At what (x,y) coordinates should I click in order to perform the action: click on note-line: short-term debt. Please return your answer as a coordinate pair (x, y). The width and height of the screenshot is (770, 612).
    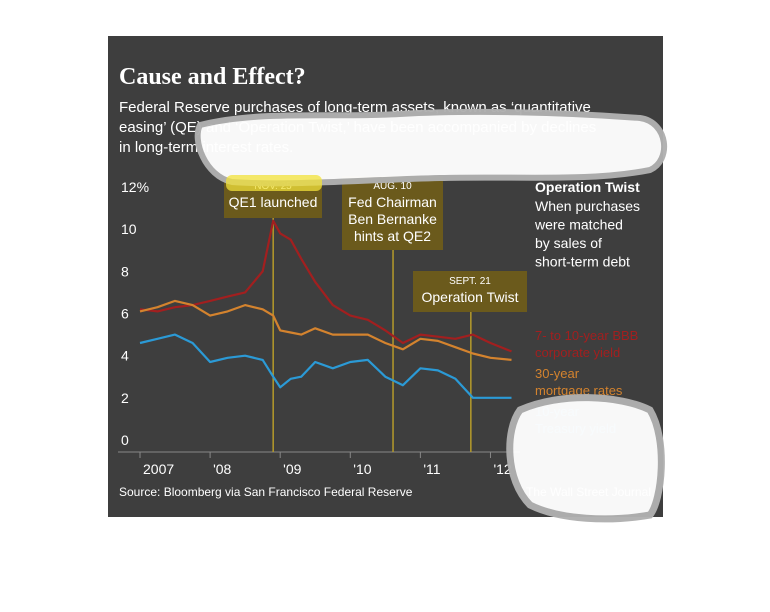
    Looking at the image, I should click on (582, 262).